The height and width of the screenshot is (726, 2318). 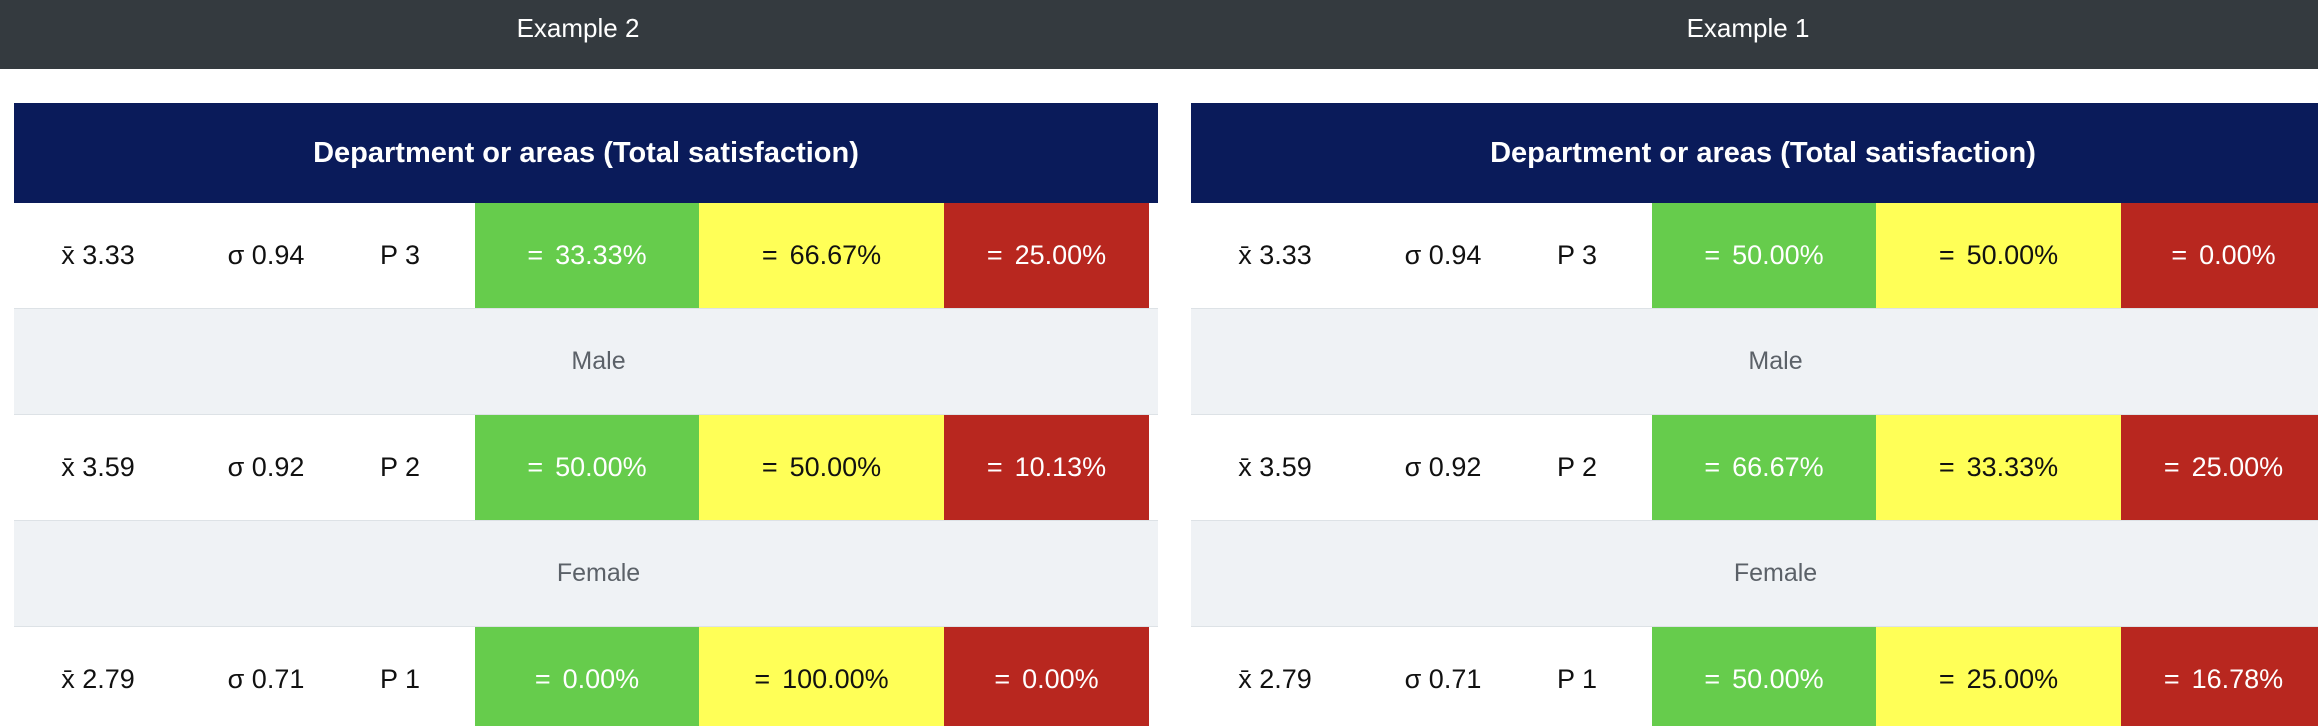 I want to click on green-percentage: = 0.00%, so click(x=587, y=676).